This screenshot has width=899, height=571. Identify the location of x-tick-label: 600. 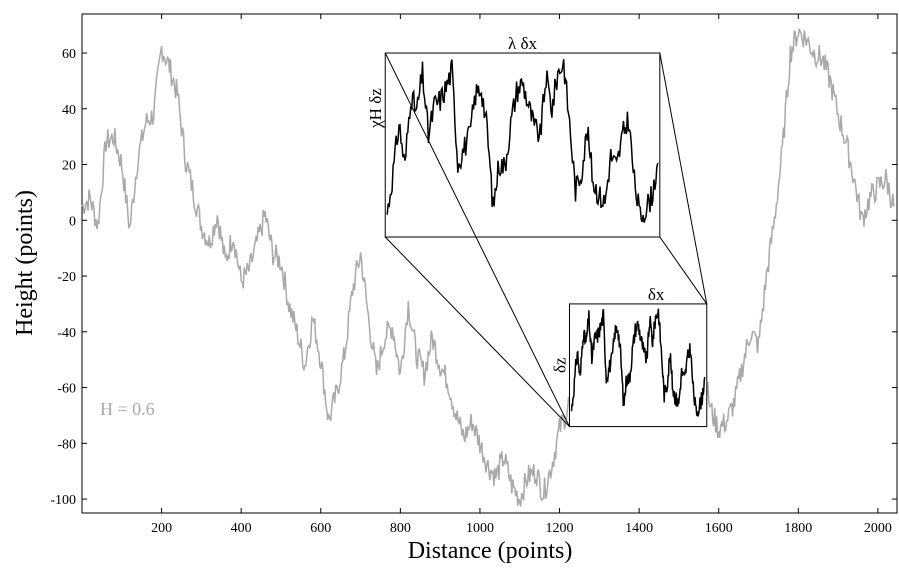
(320, 528).